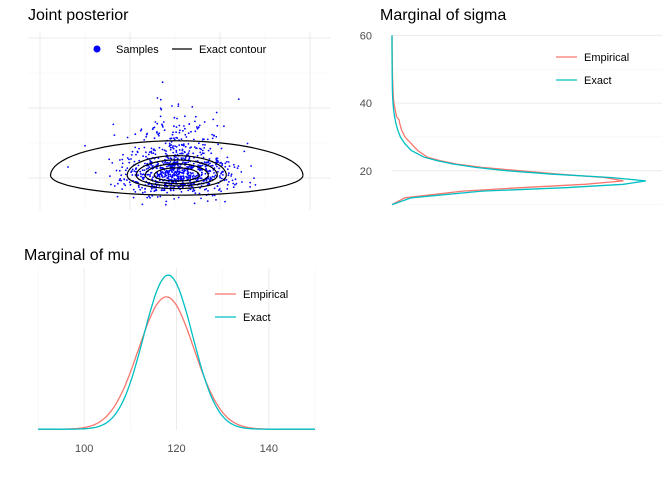 The image size is (672, 480). I want to click on sigma-y-tick-label: 40, so click(366, 104).